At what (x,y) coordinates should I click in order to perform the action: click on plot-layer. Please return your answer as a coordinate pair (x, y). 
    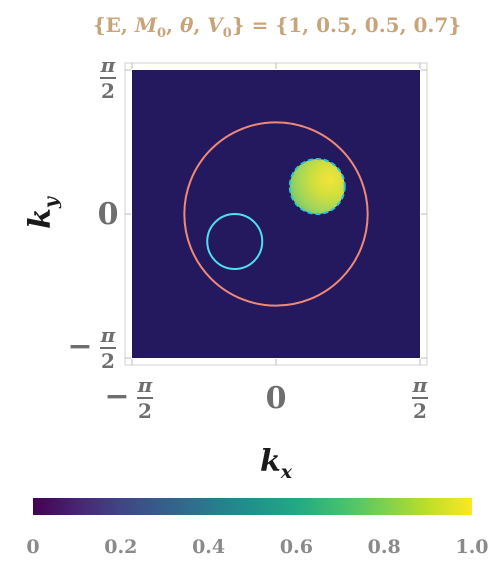
    Looking at the image, I should click on (276, 214).